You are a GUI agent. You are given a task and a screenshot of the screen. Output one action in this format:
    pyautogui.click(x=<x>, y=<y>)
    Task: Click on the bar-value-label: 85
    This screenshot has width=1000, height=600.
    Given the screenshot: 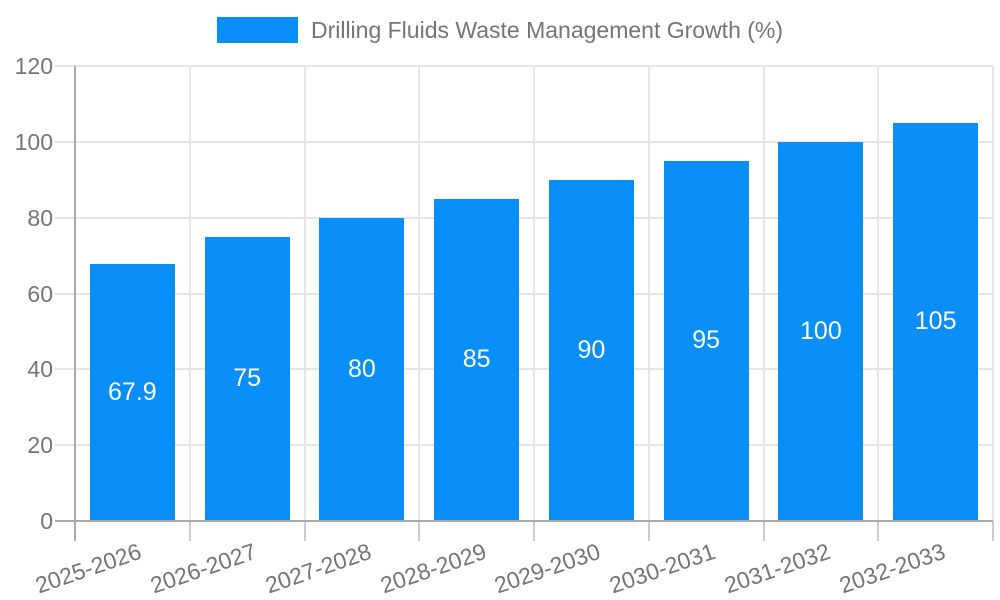 What is the action you would take?
    pyautogui.click(x=476, y=359)
    